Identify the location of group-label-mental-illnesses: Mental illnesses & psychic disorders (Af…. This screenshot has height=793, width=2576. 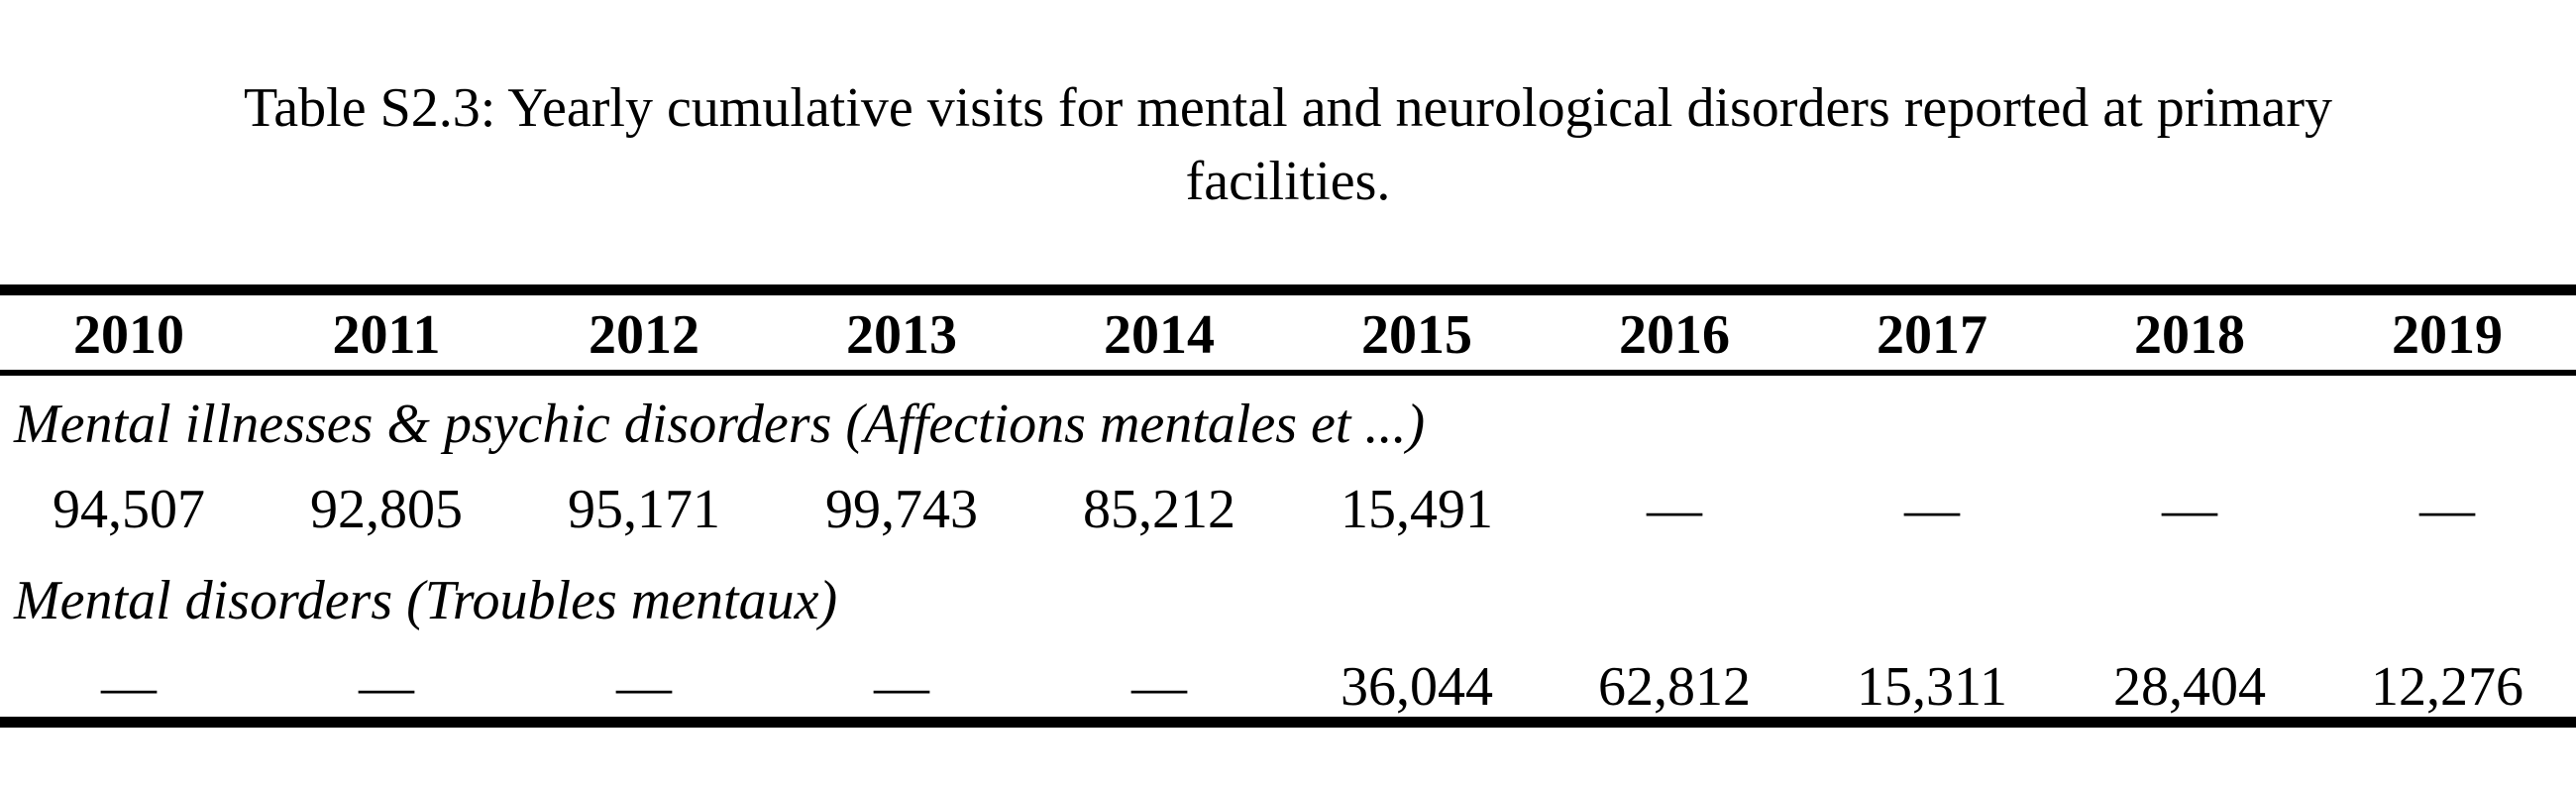
(720, 424).